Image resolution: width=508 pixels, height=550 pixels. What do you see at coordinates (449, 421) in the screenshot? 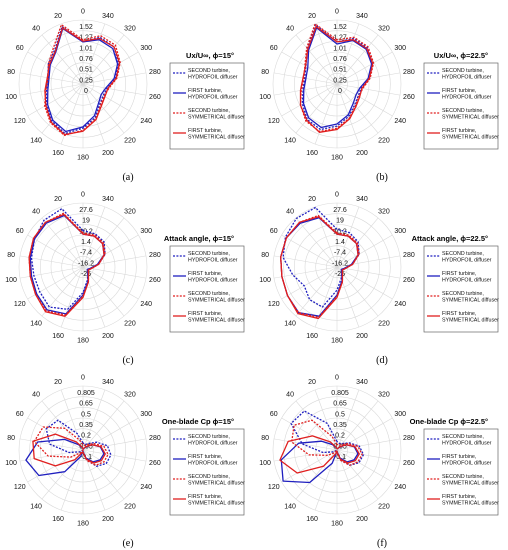
I see `panel-title: One-blade Cp ϕ=22.5°` at bounding box center [449, 421].